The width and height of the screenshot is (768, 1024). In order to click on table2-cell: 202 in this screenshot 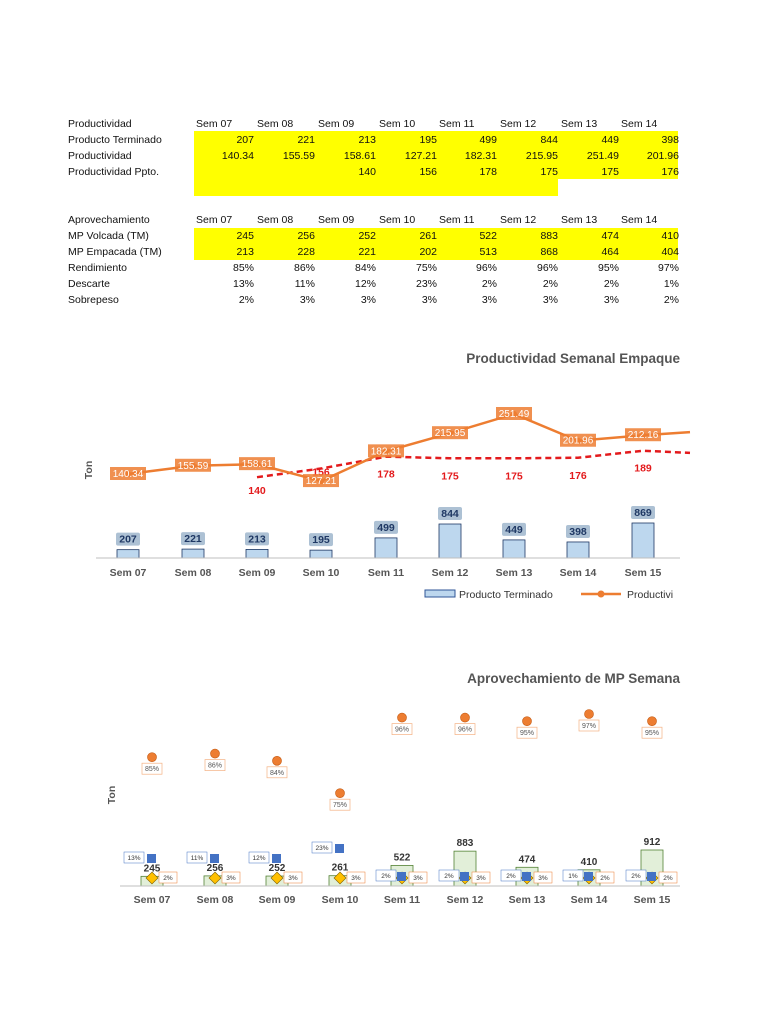, I will do `click(428, 252)`.